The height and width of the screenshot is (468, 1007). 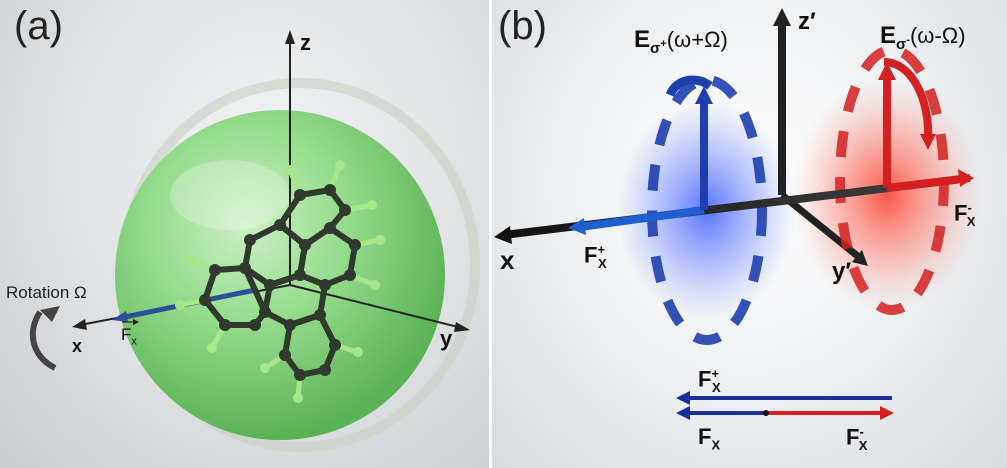 I want to click on force-label-vector-head, so click(x=136, y=322).